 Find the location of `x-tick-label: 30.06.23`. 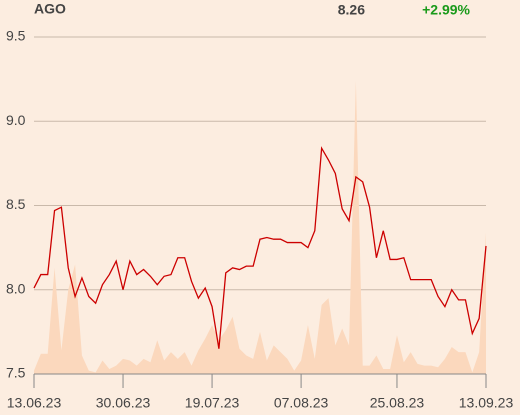

x-tick-label: 30.06.23 is located at coordinates (123, 403).